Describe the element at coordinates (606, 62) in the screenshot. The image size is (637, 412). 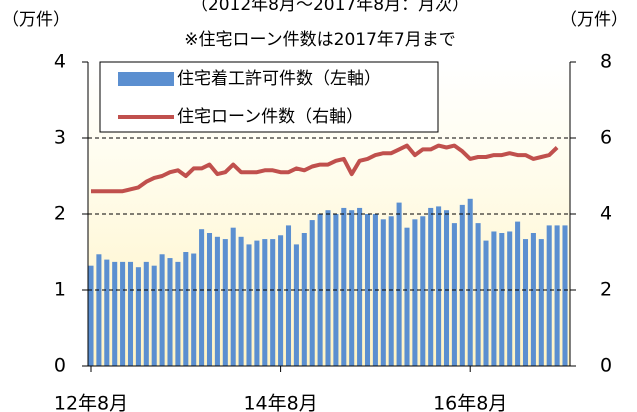
I see `y2-tick-label: 8` at that location.